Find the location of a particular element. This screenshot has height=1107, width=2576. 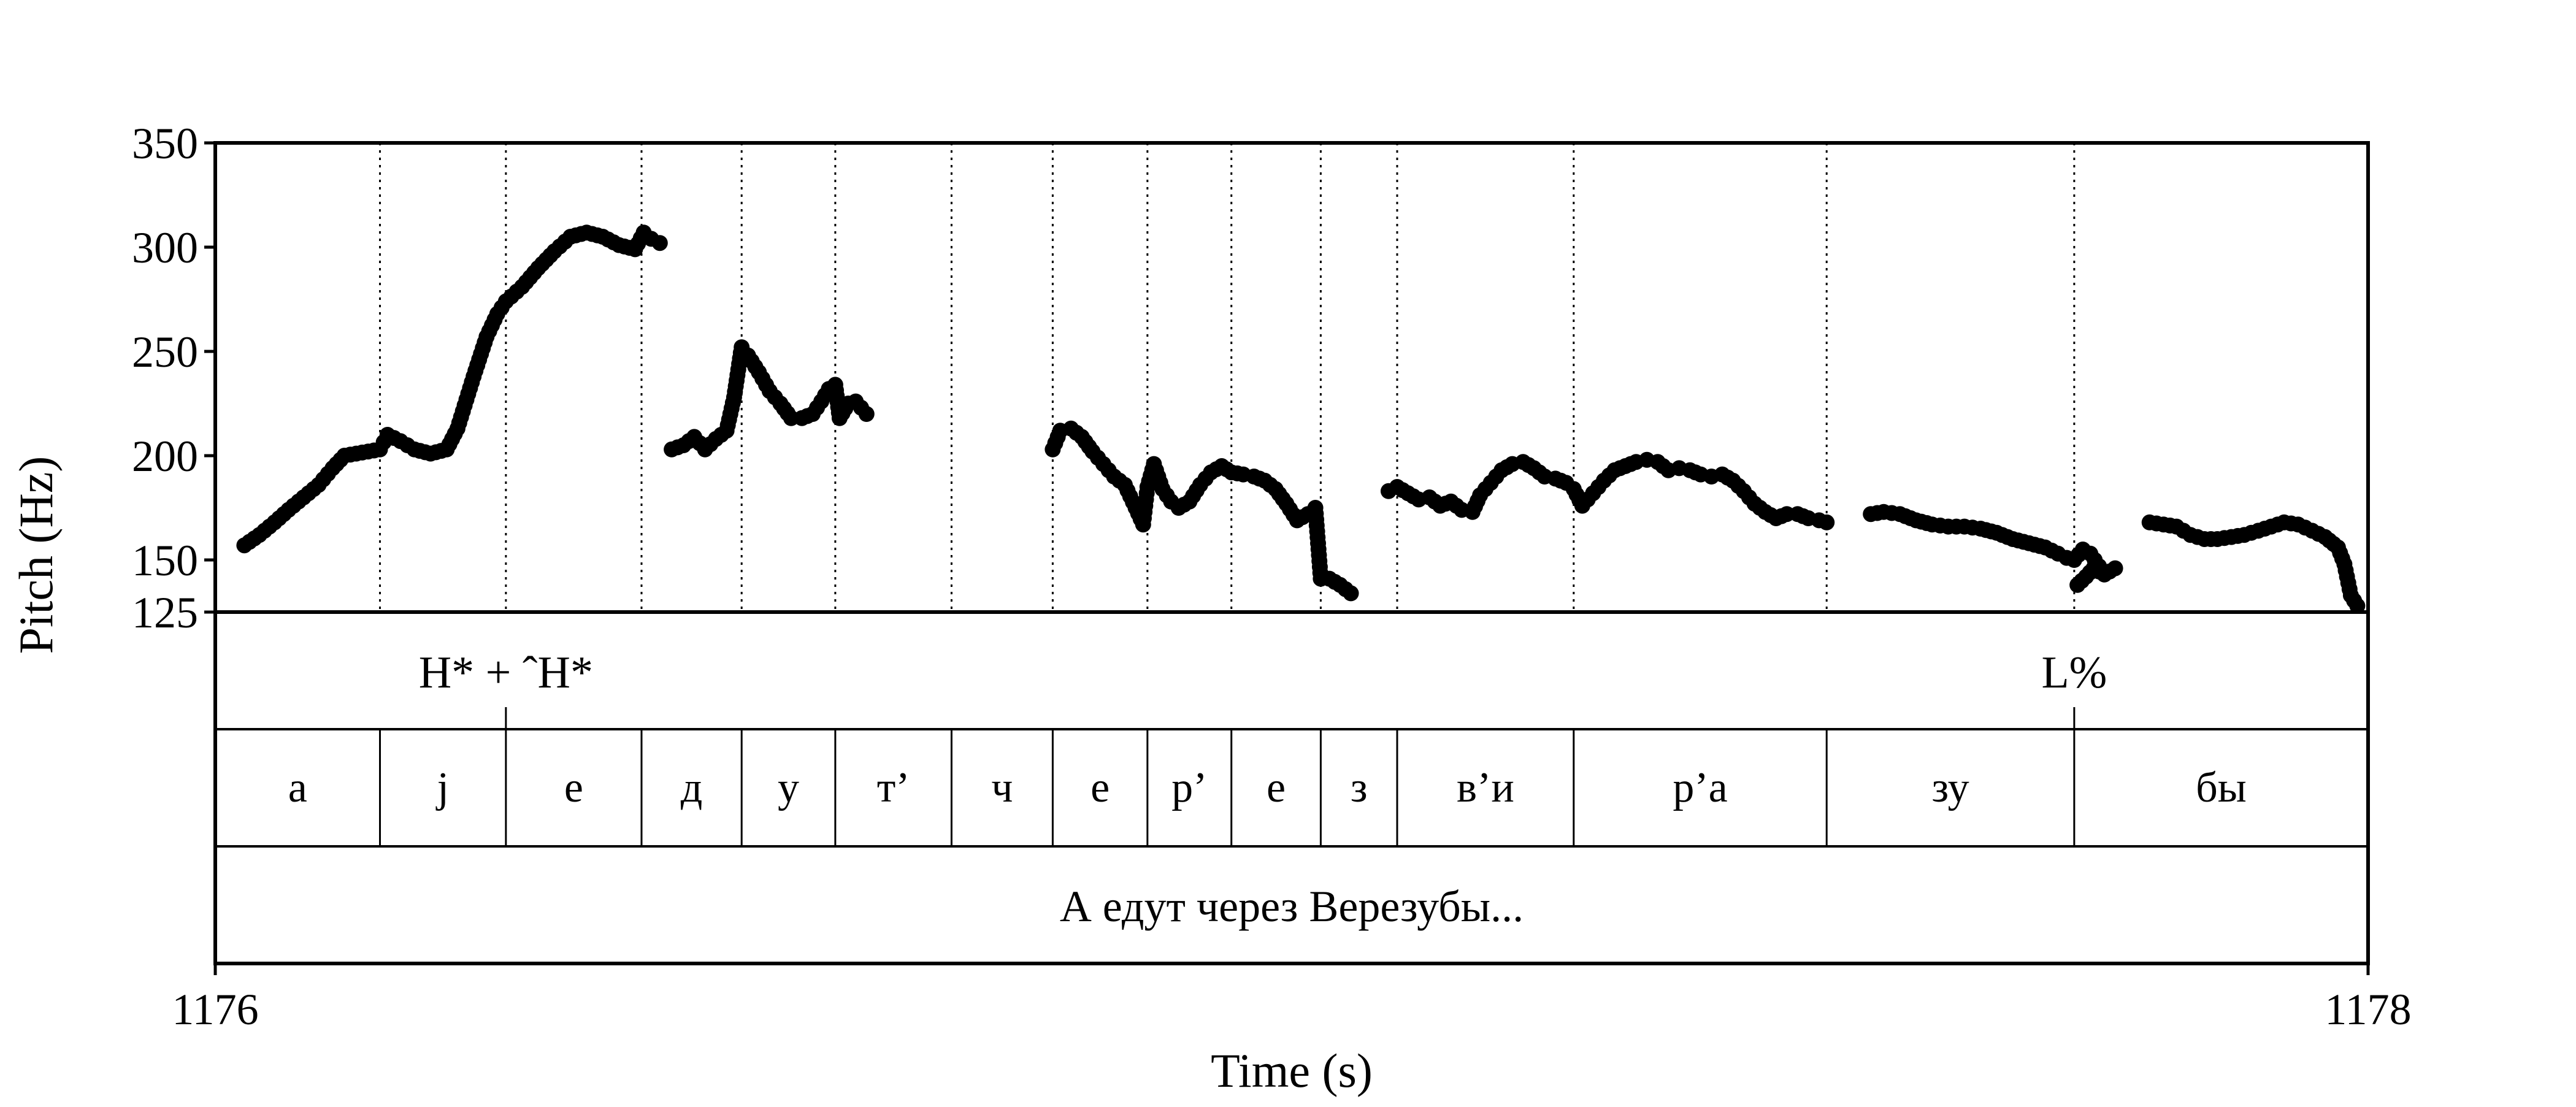

segment-label: в’и is located at coordinates (1485, 787).